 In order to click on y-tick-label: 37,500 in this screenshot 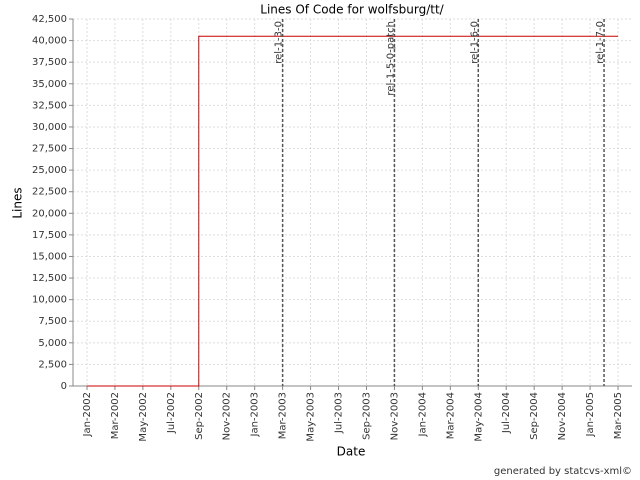, I will do `click(49, 62)`.